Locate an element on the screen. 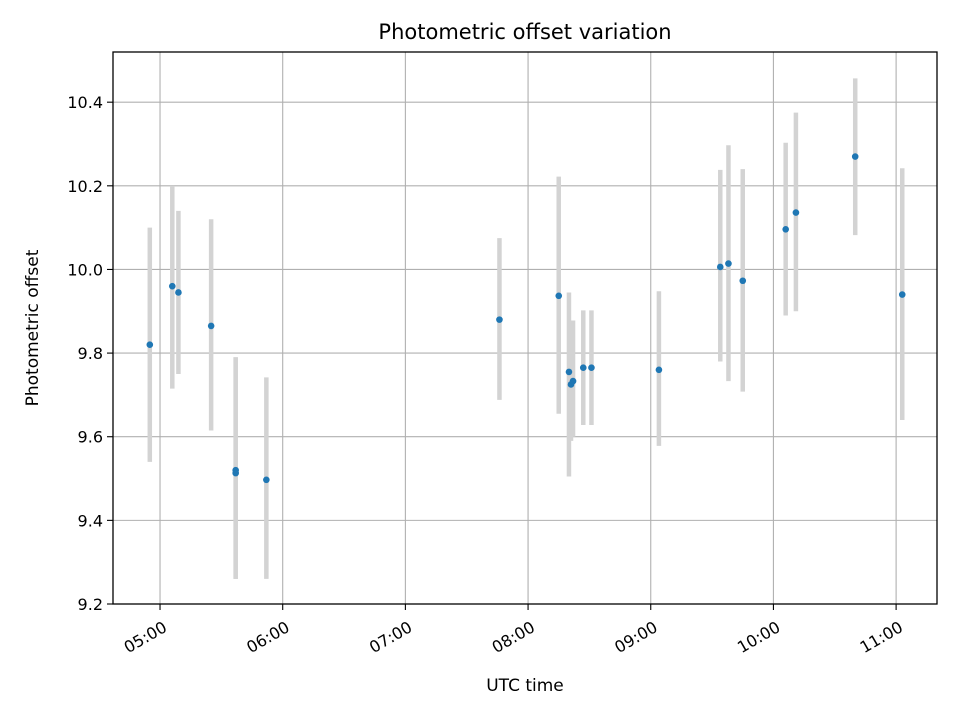  chart-title: Photometric offset variation is located at coordinates (524, 32).